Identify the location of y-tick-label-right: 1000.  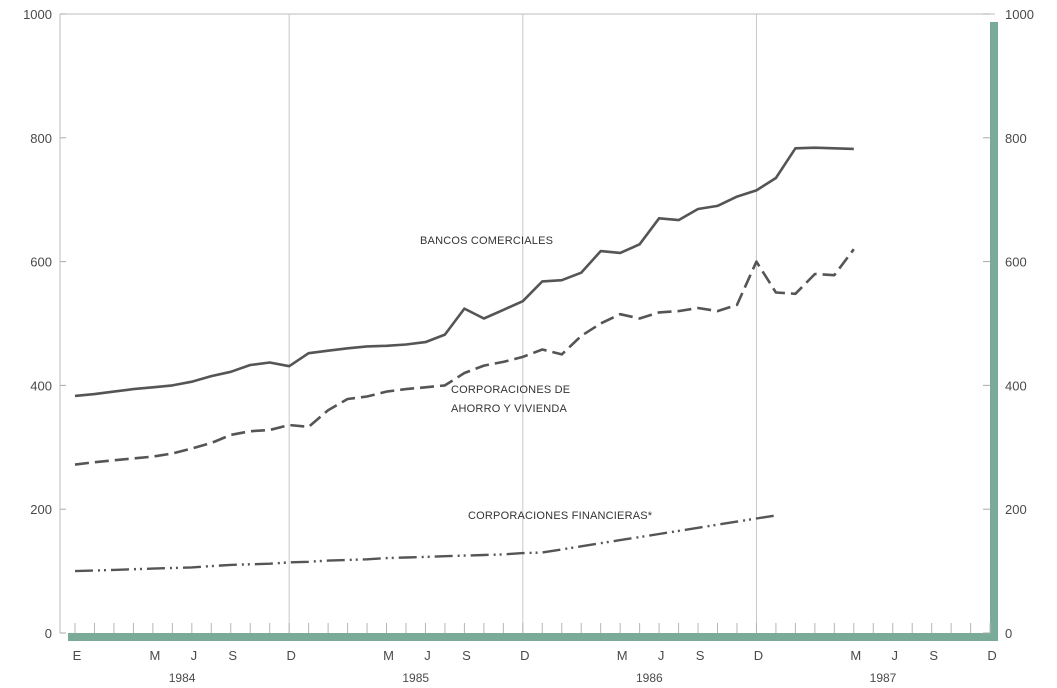
(1019, 14).